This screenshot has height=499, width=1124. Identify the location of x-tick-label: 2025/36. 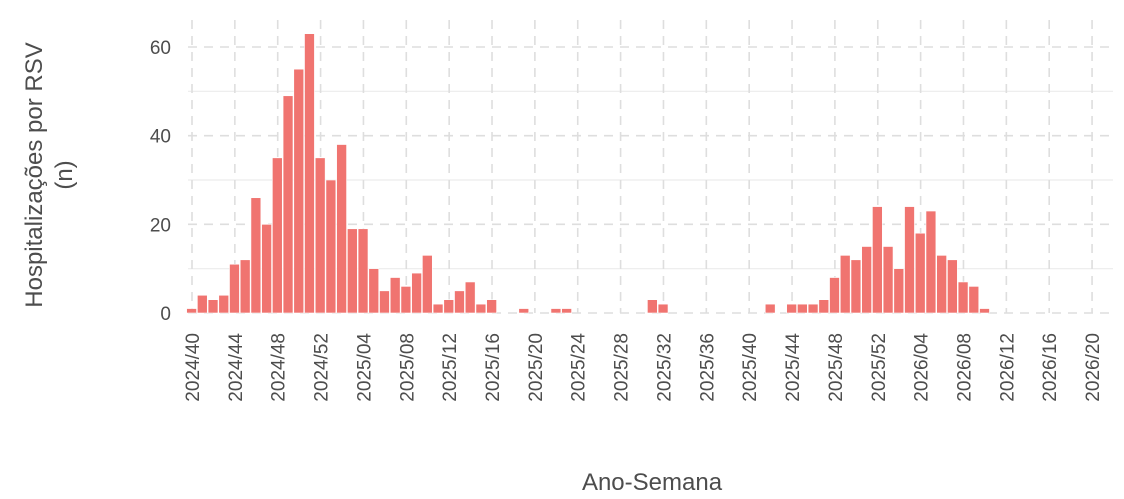
(707, 367).